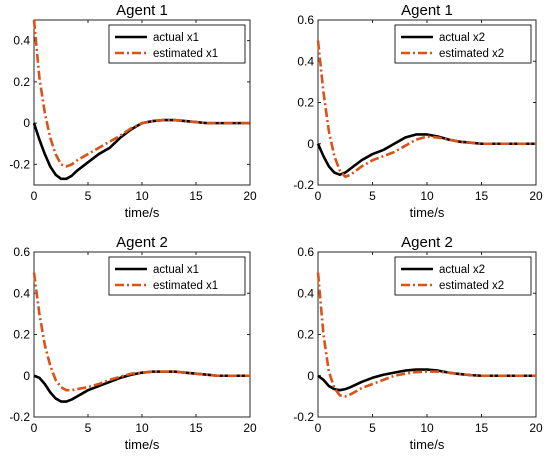 Image resolution: width=550 pixels, height=461 pixels. Describe the element at coordinates (426, 335) in the screenshot. I see `series-line-estimated-x2` at that location.